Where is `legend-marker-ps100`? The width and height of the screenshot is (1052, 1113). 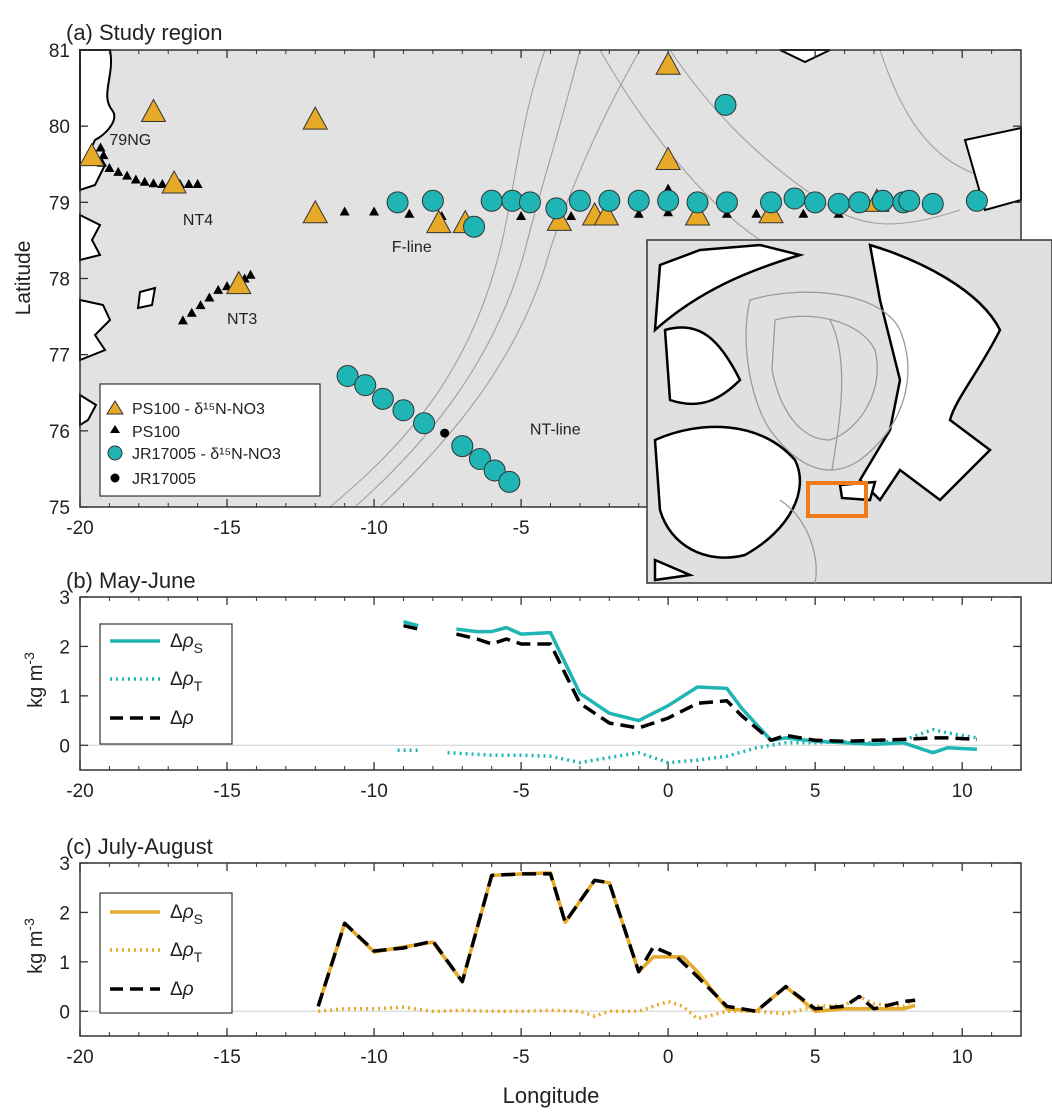
legend-marker-ps100 is located at coordinates (115, 429).